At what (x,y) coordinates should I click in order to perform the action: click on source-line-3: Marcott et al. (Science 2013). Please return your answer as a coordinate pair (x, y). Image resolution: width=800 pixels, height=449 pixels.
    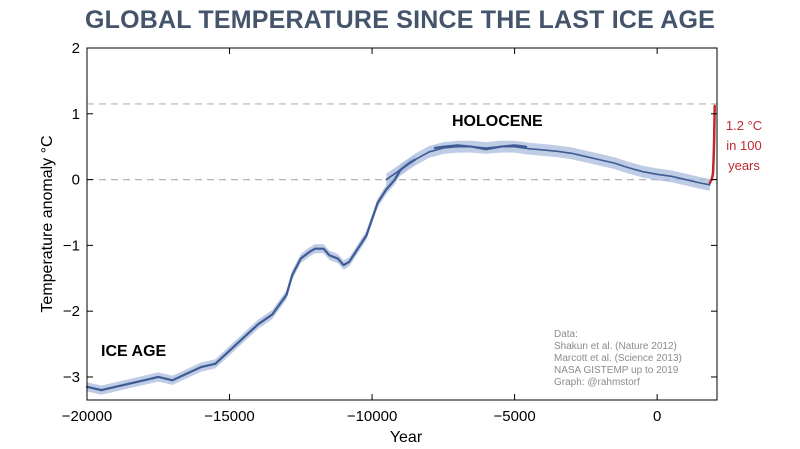
    Looking at the image, I should click on (618, 358).